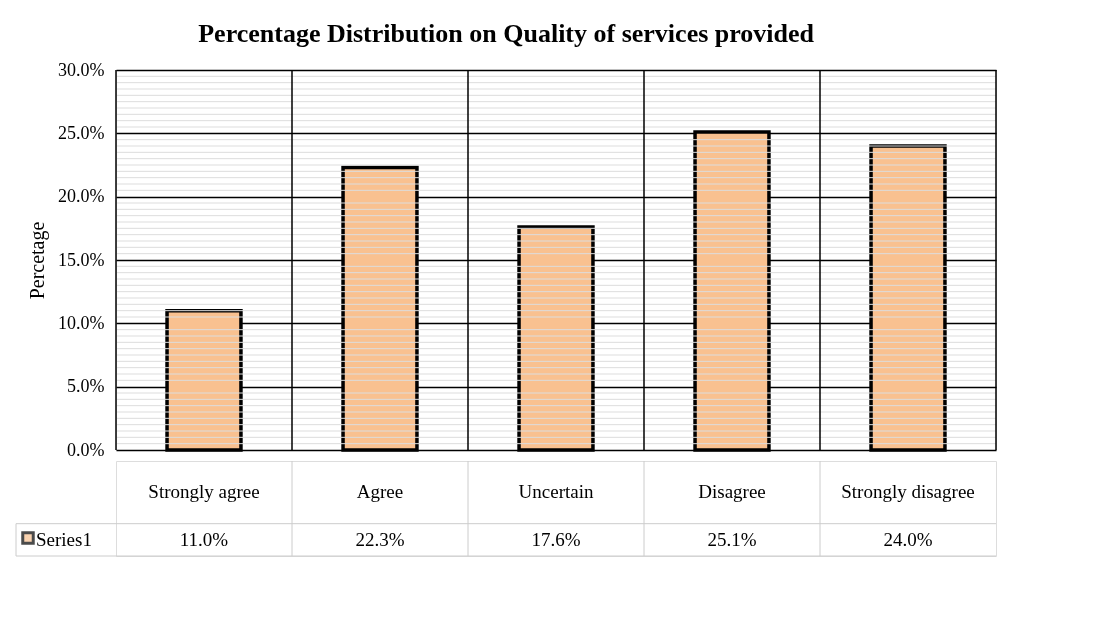 Image resolution: width=1101 pixels, height=629 pixels. What do you see at coordinates (380, 492) in the screenshot?
I see `x-tick-label: Agree` at bounding box center [380, 492].